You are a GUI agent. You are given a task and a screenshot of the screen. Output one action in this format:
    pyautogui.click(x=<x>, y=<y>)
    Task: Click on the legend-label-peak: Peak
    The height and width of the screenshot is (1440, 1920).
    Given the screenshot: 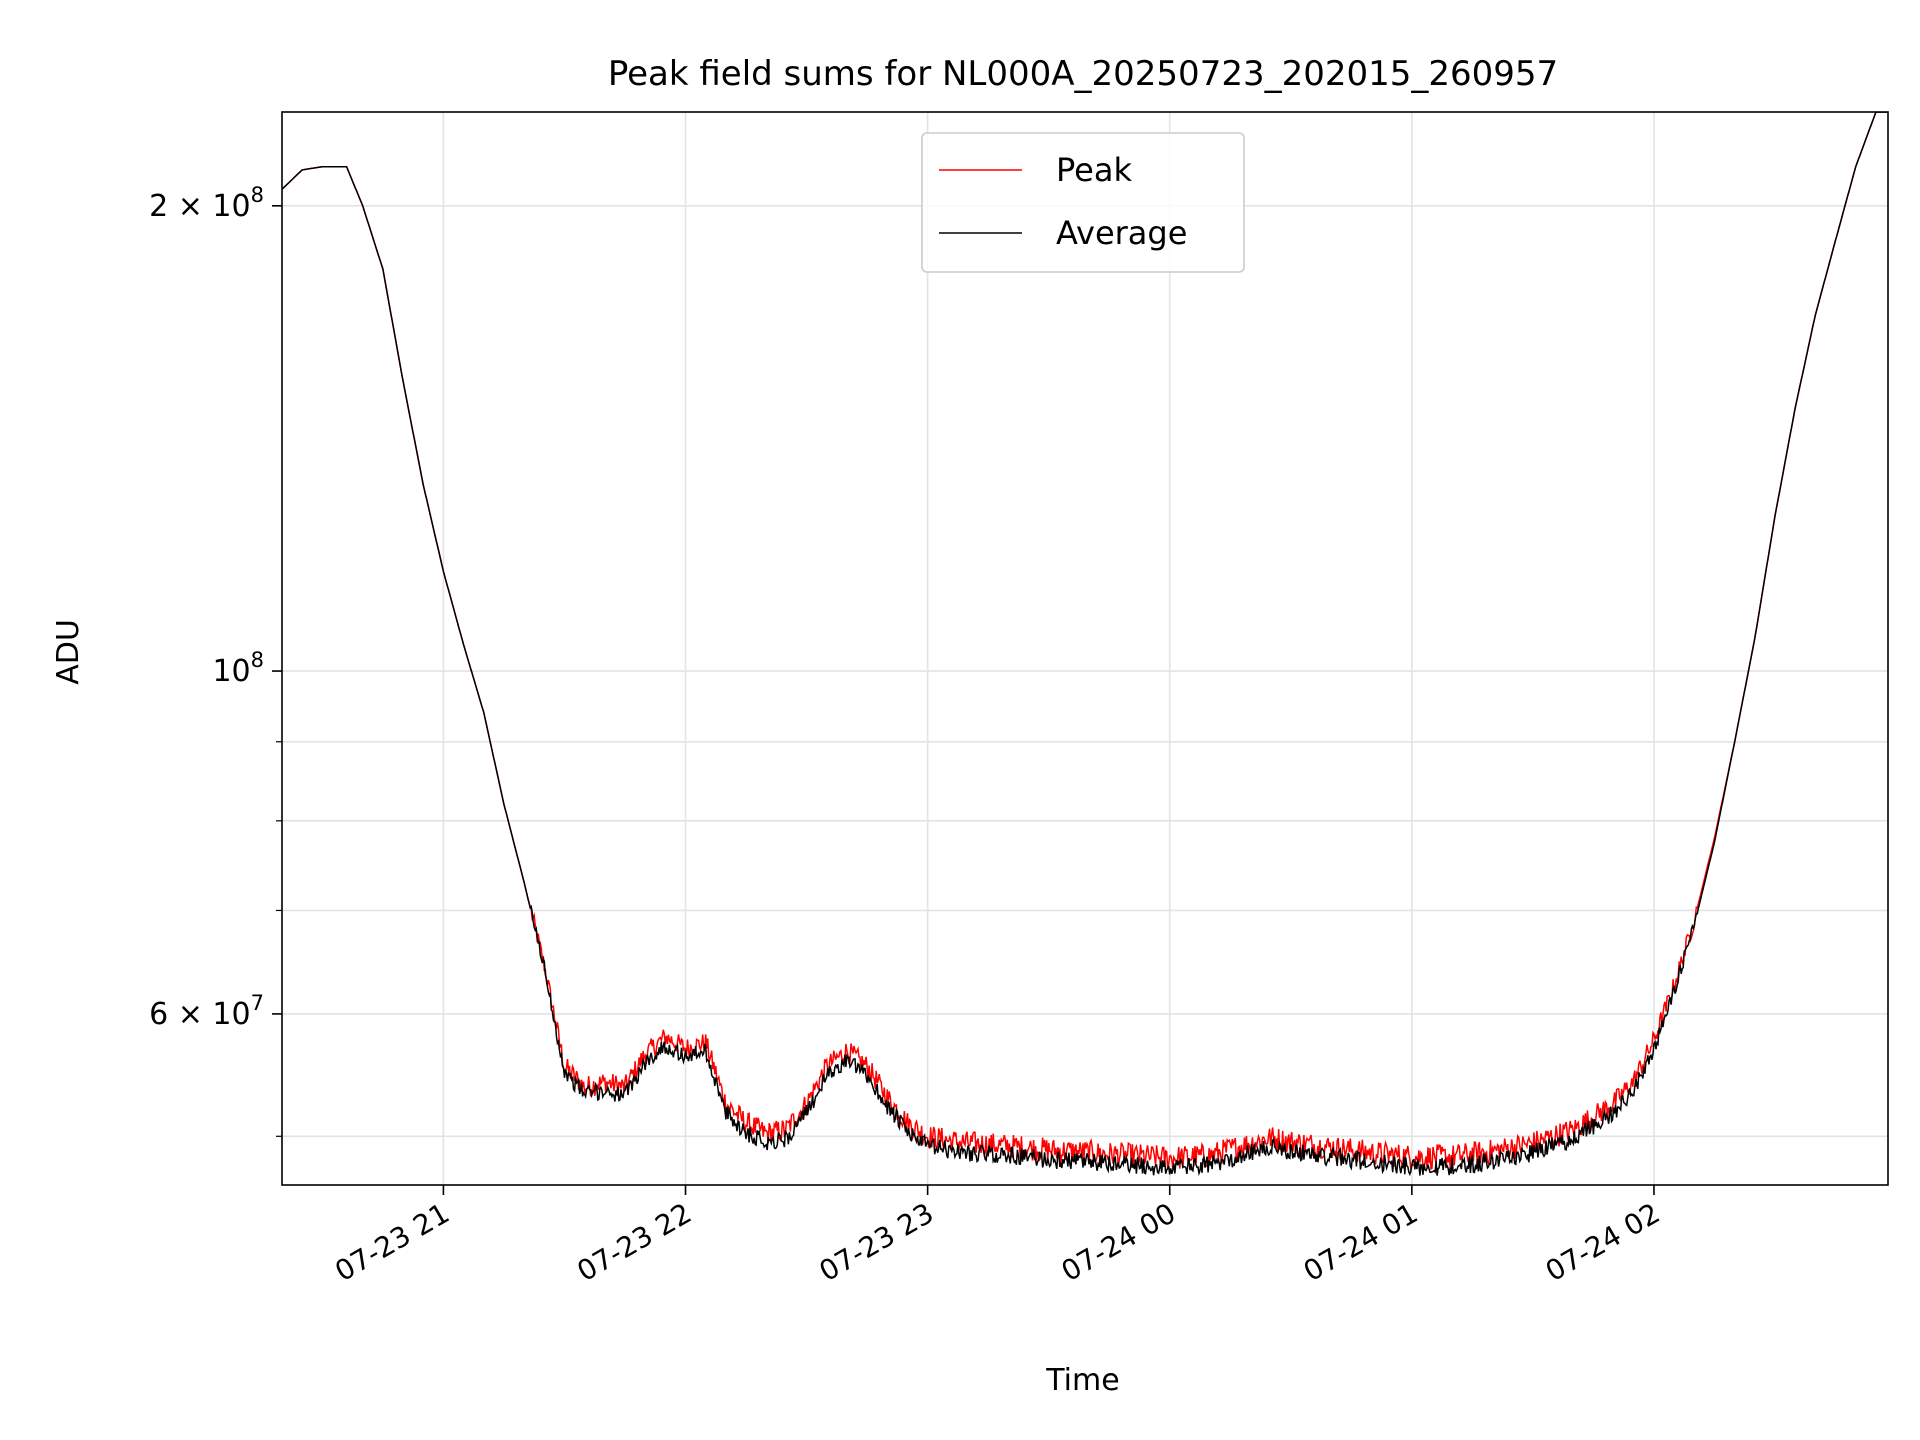 What is the action you would take?
    pyautogui.click(x=1094, y=170)
    